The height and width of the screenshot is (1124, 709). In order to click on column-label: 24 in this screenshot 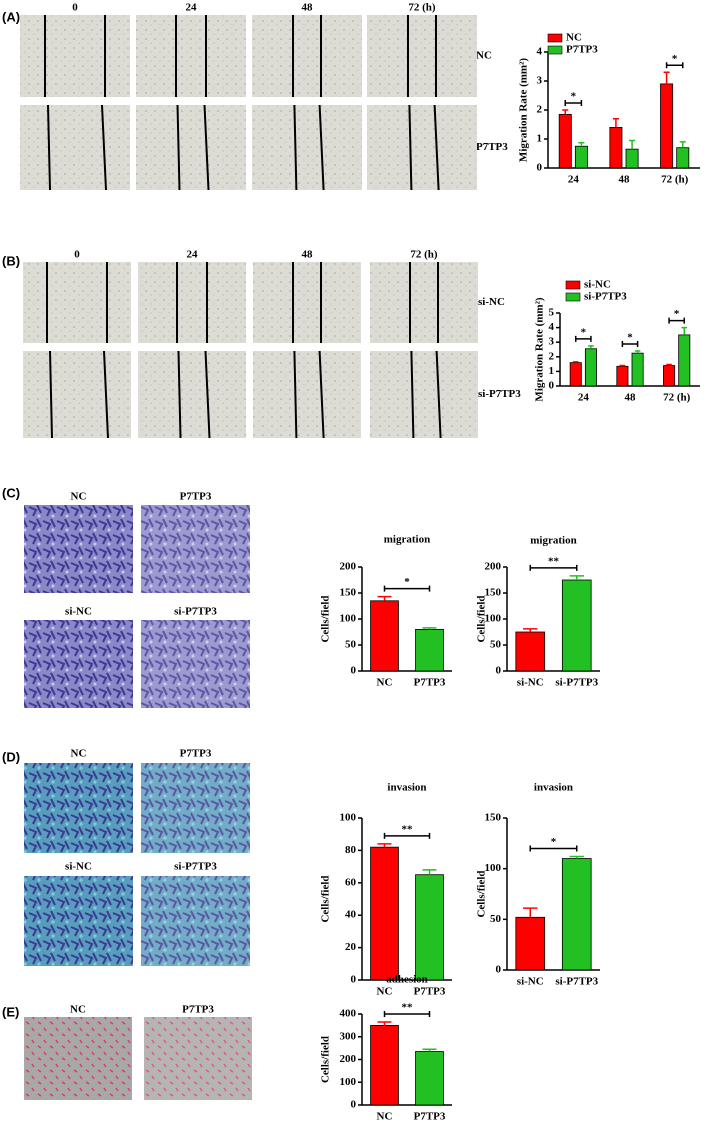, I will do `click(193, 255)`.